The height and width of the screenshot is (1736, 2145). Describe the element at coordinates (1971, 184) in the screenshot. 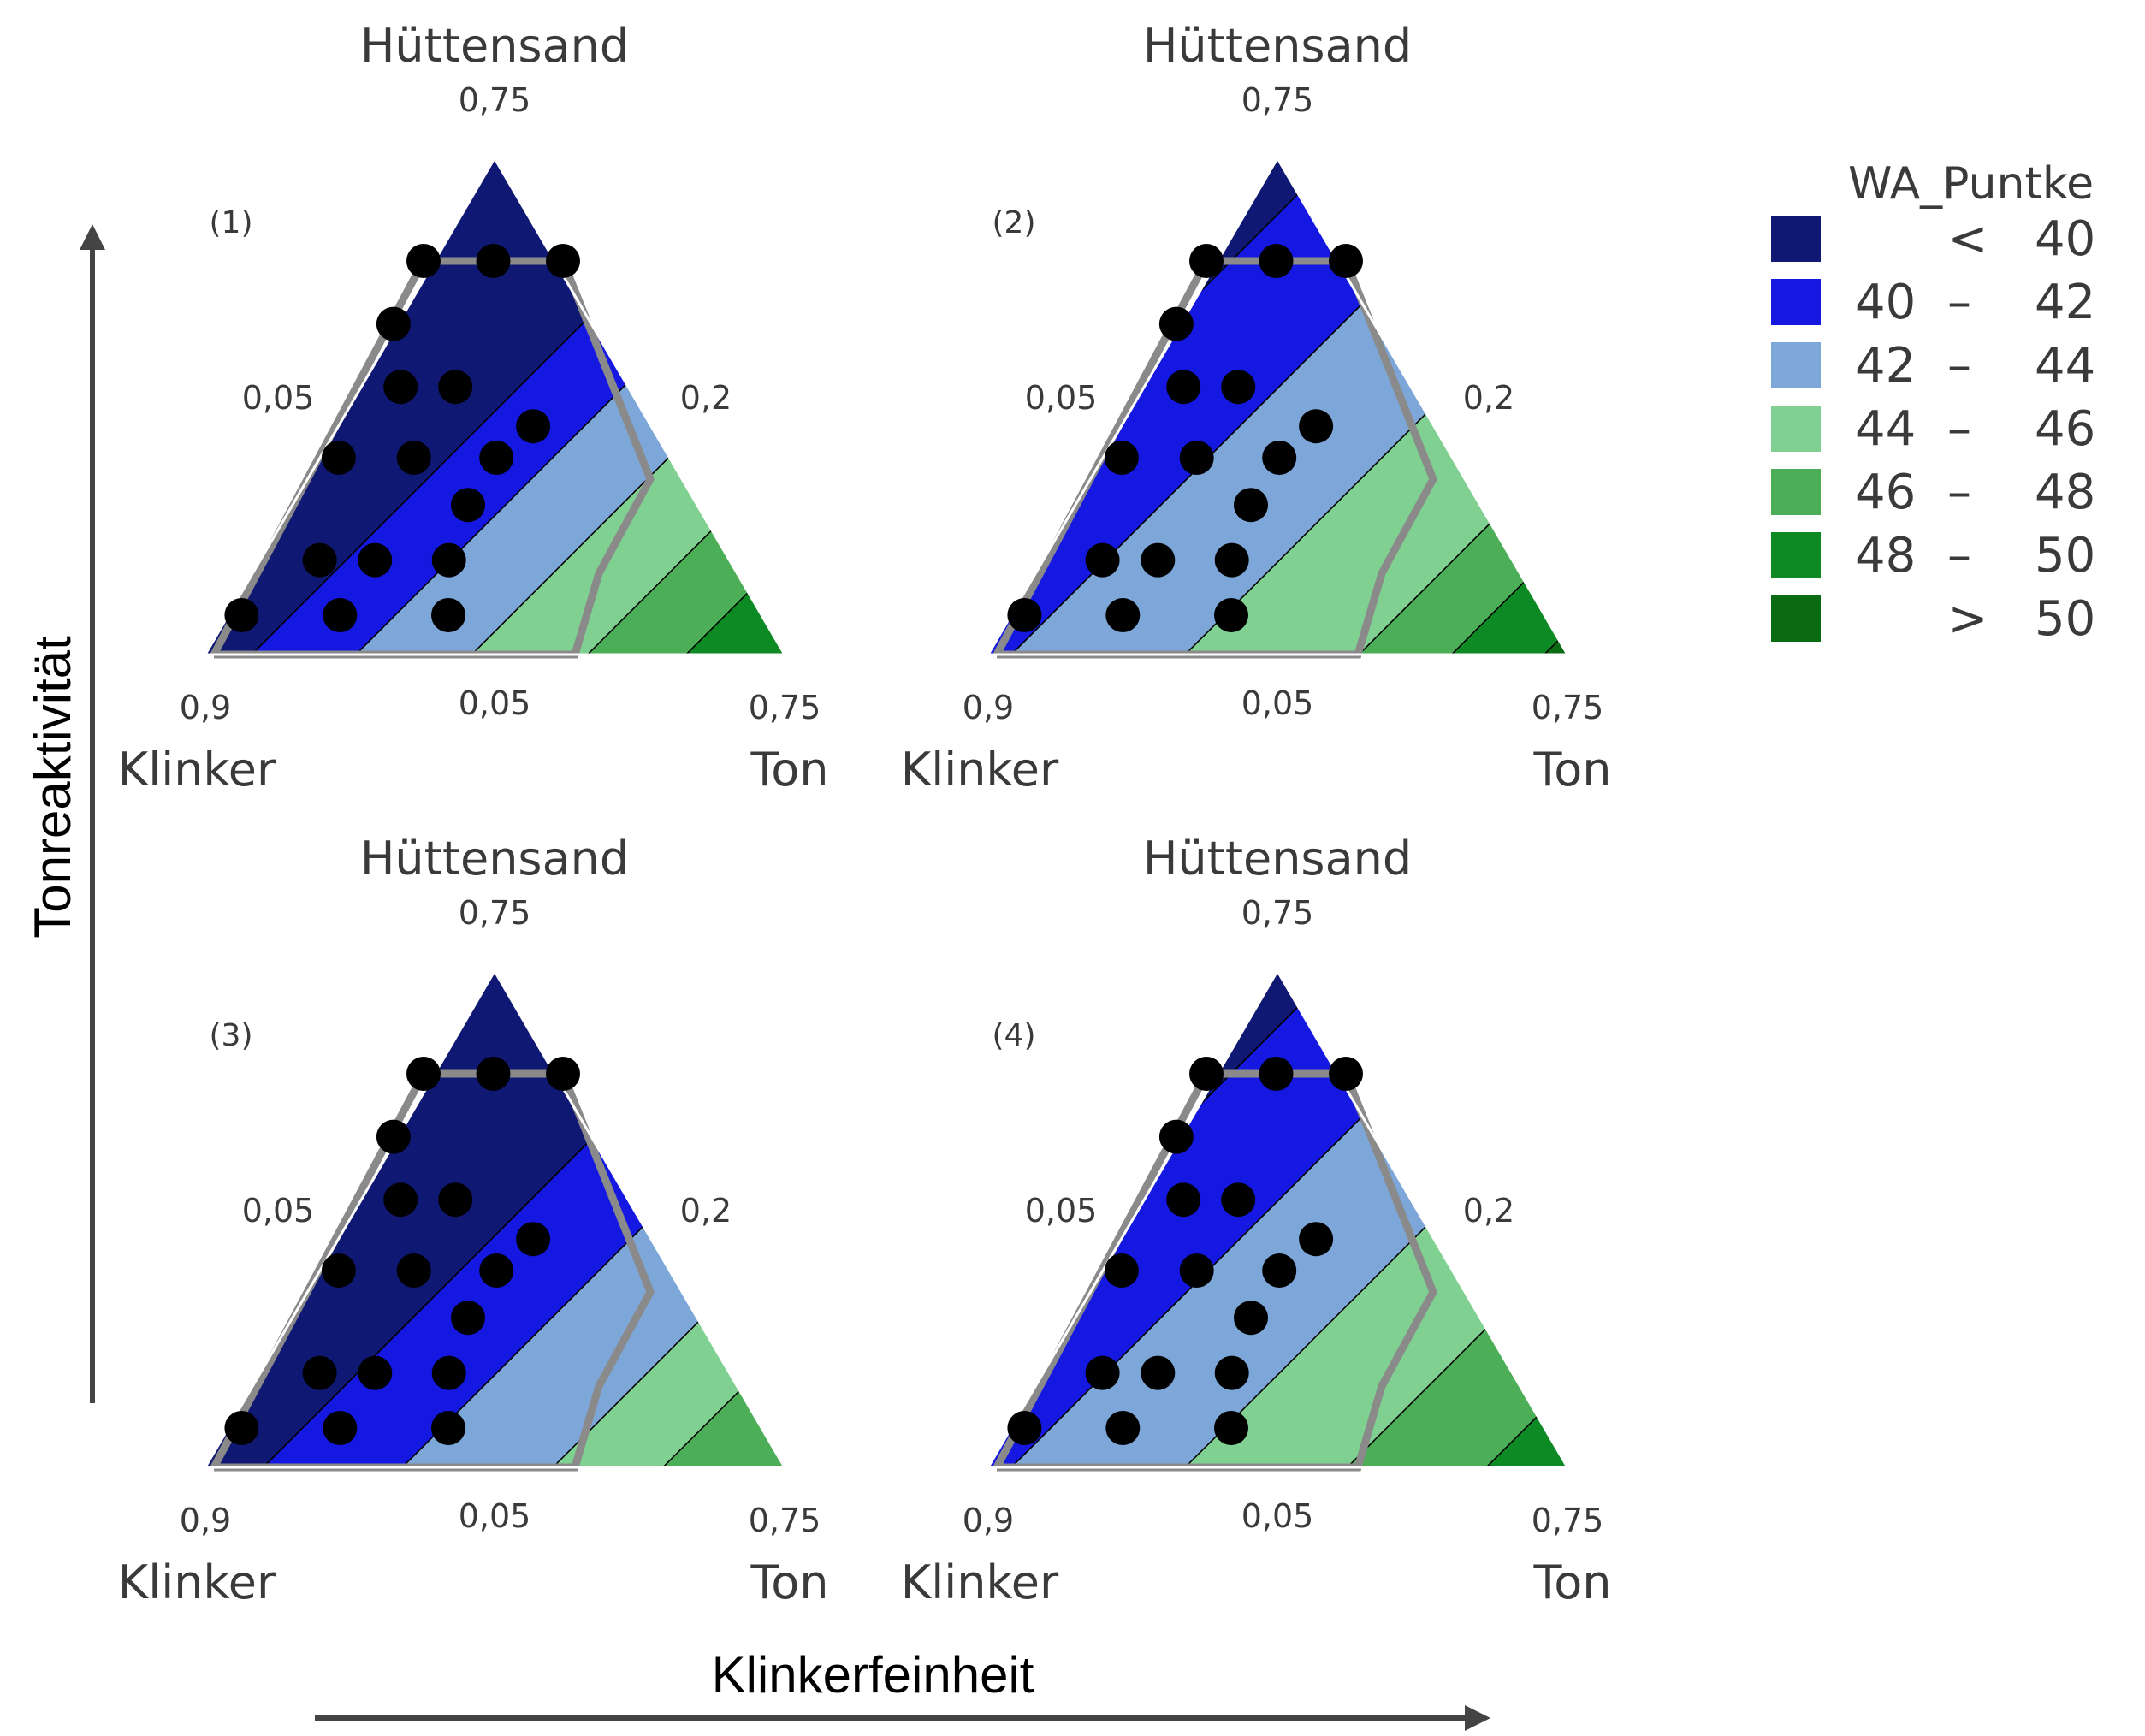

I see `legend-title: WA_Puntke` at that location.